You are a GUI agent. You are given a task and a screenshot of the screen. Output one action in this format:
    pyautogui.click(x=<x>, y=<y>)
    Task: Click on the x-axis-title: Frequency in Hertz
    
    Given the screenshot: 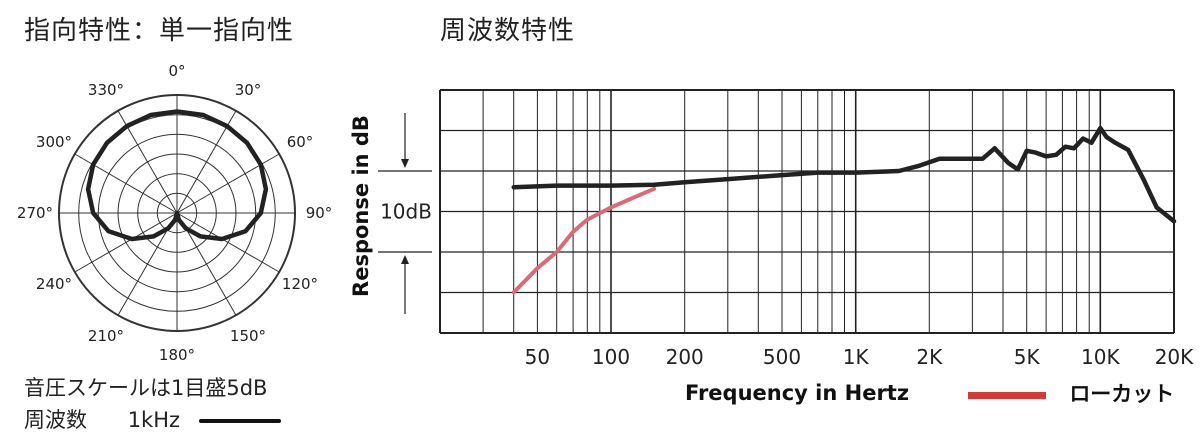 What is the action you would take?
    pyautogui.click(x=797, y=393)
    